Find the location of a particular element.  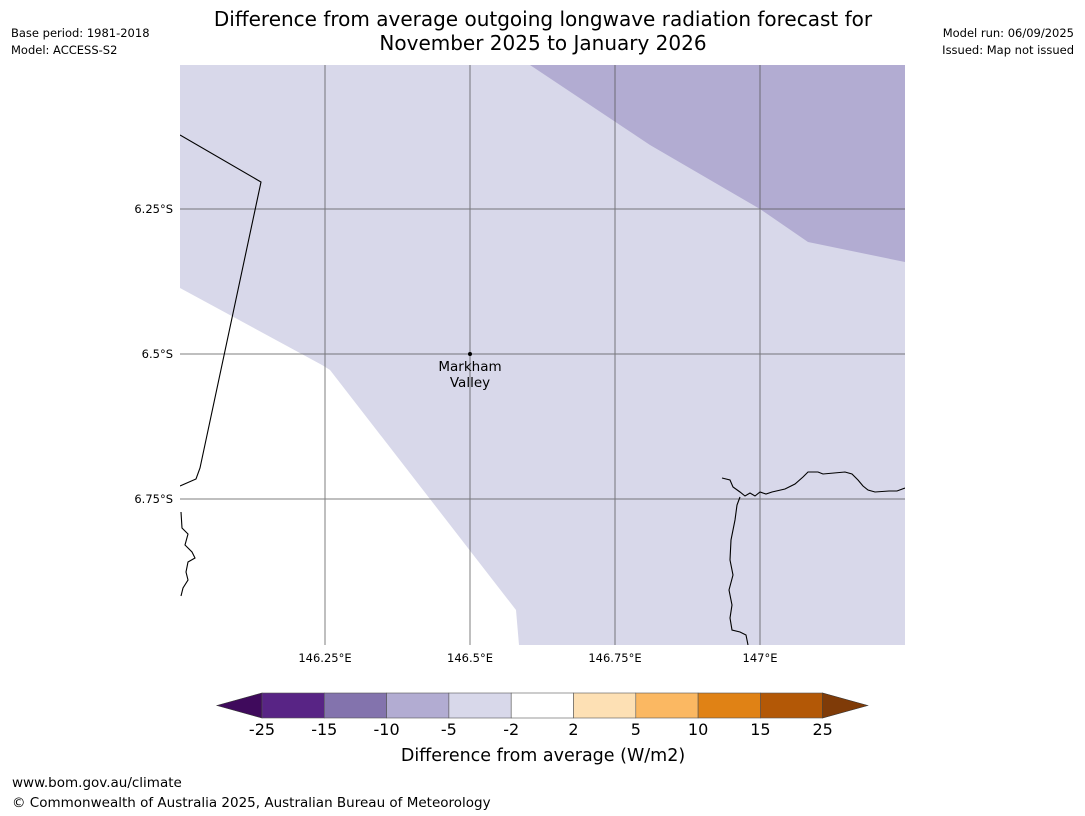

lon-label-146-25e: 146.25°E is located at coordinates (325, 658).